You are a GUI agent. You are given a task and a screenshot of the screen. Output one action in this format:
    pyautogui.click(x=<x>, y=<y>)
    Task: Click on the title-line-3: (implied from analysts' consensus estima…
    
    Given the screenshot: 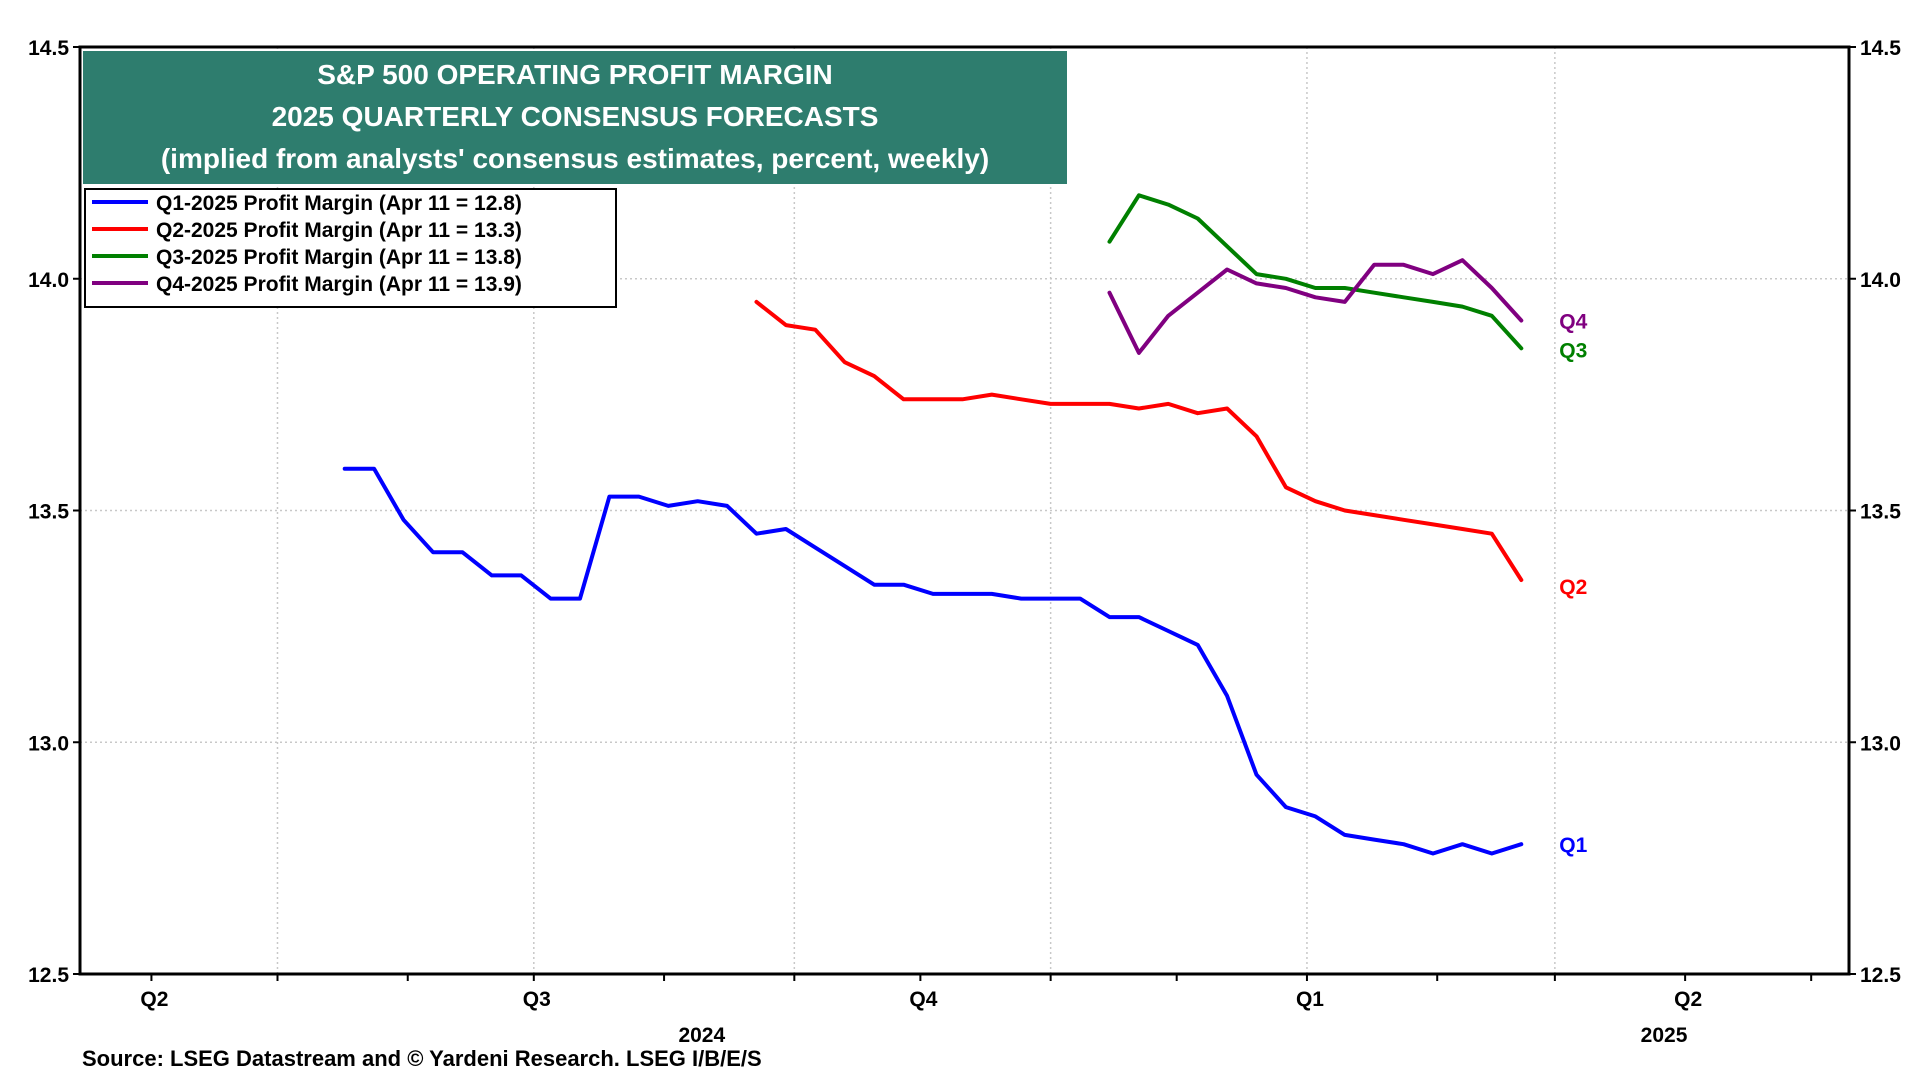 What is the action you would take?
    pyautogui.click(x=575, y=158)
    